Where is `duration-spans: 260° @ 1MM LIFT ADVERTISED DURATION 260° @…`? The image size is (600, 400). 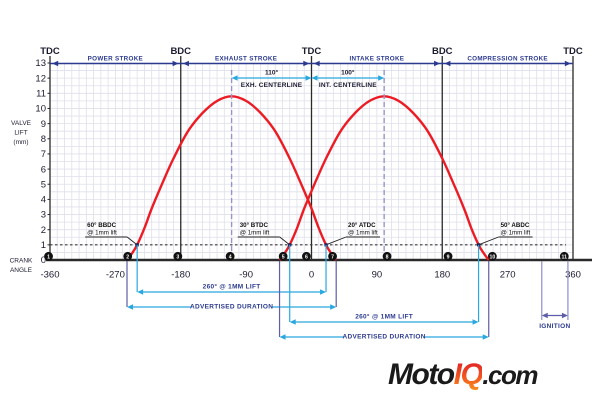
duration-spans: 260° @ 1MM LIFT ADVERTISED DURATION 260° @… is located at coordinates (308, 292).